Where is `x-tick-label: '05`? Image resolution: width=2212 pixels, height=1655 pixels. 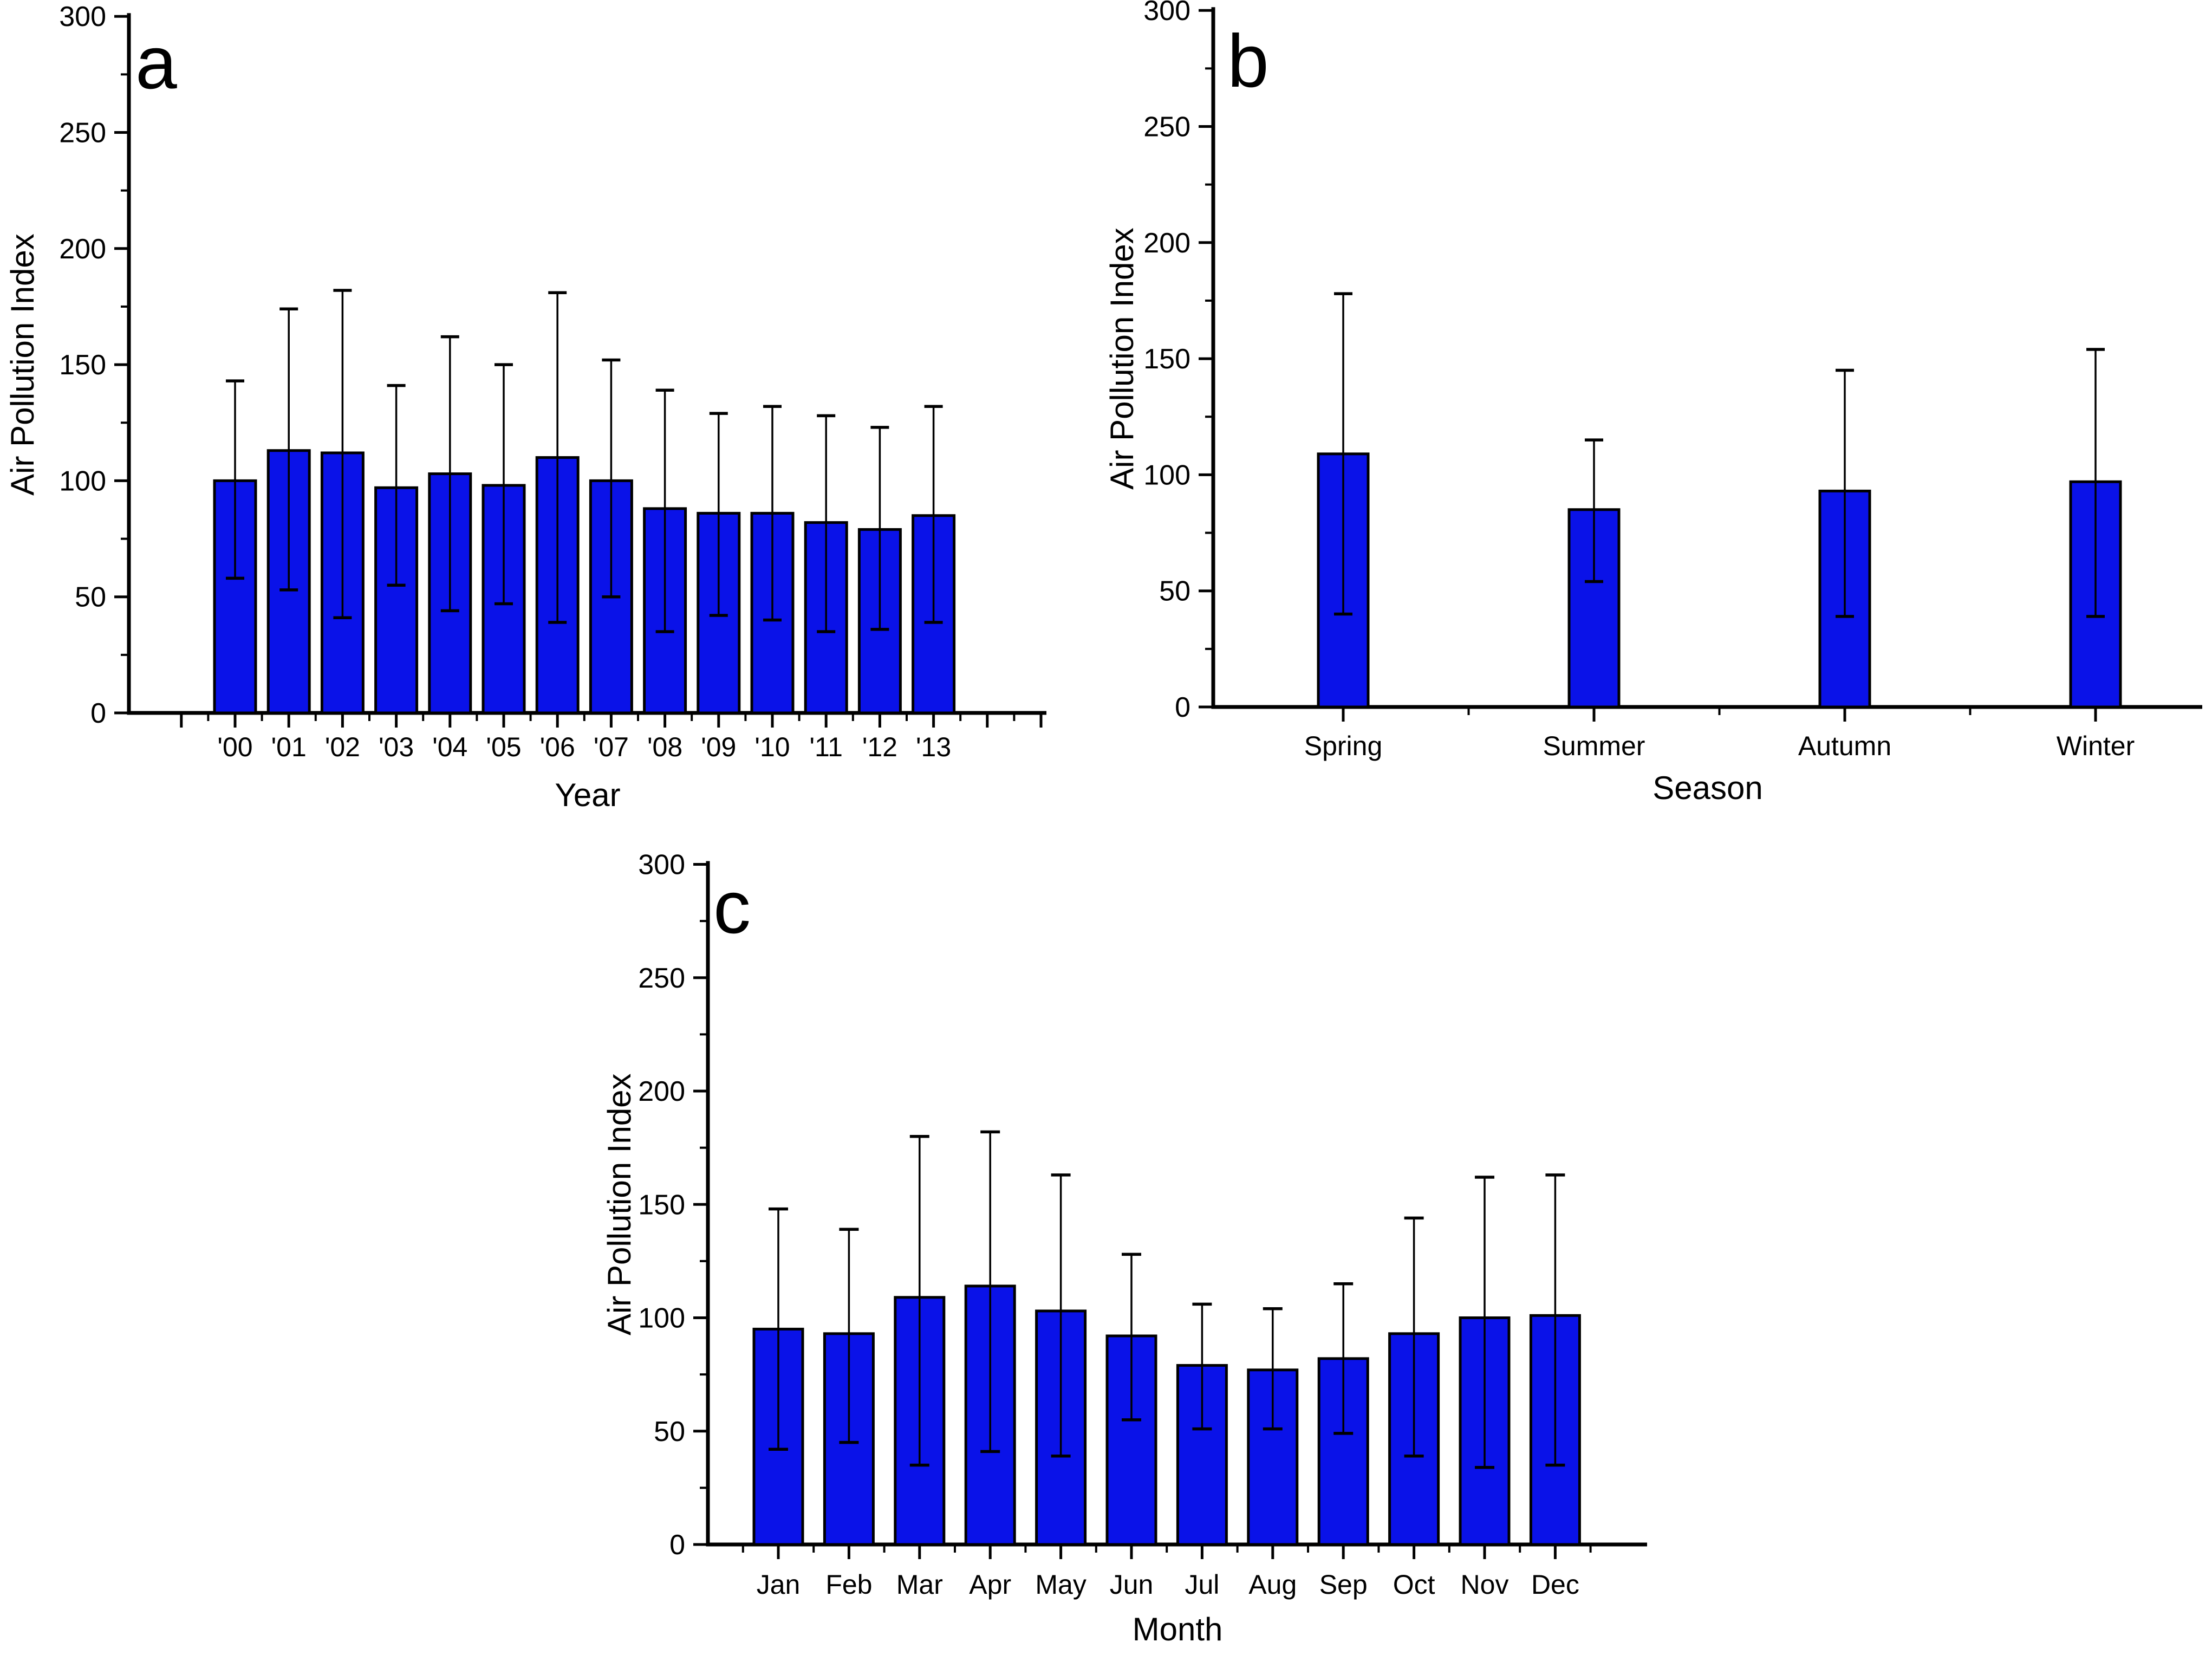 x-tick-label: '05 is located at coordinates (503, 747).